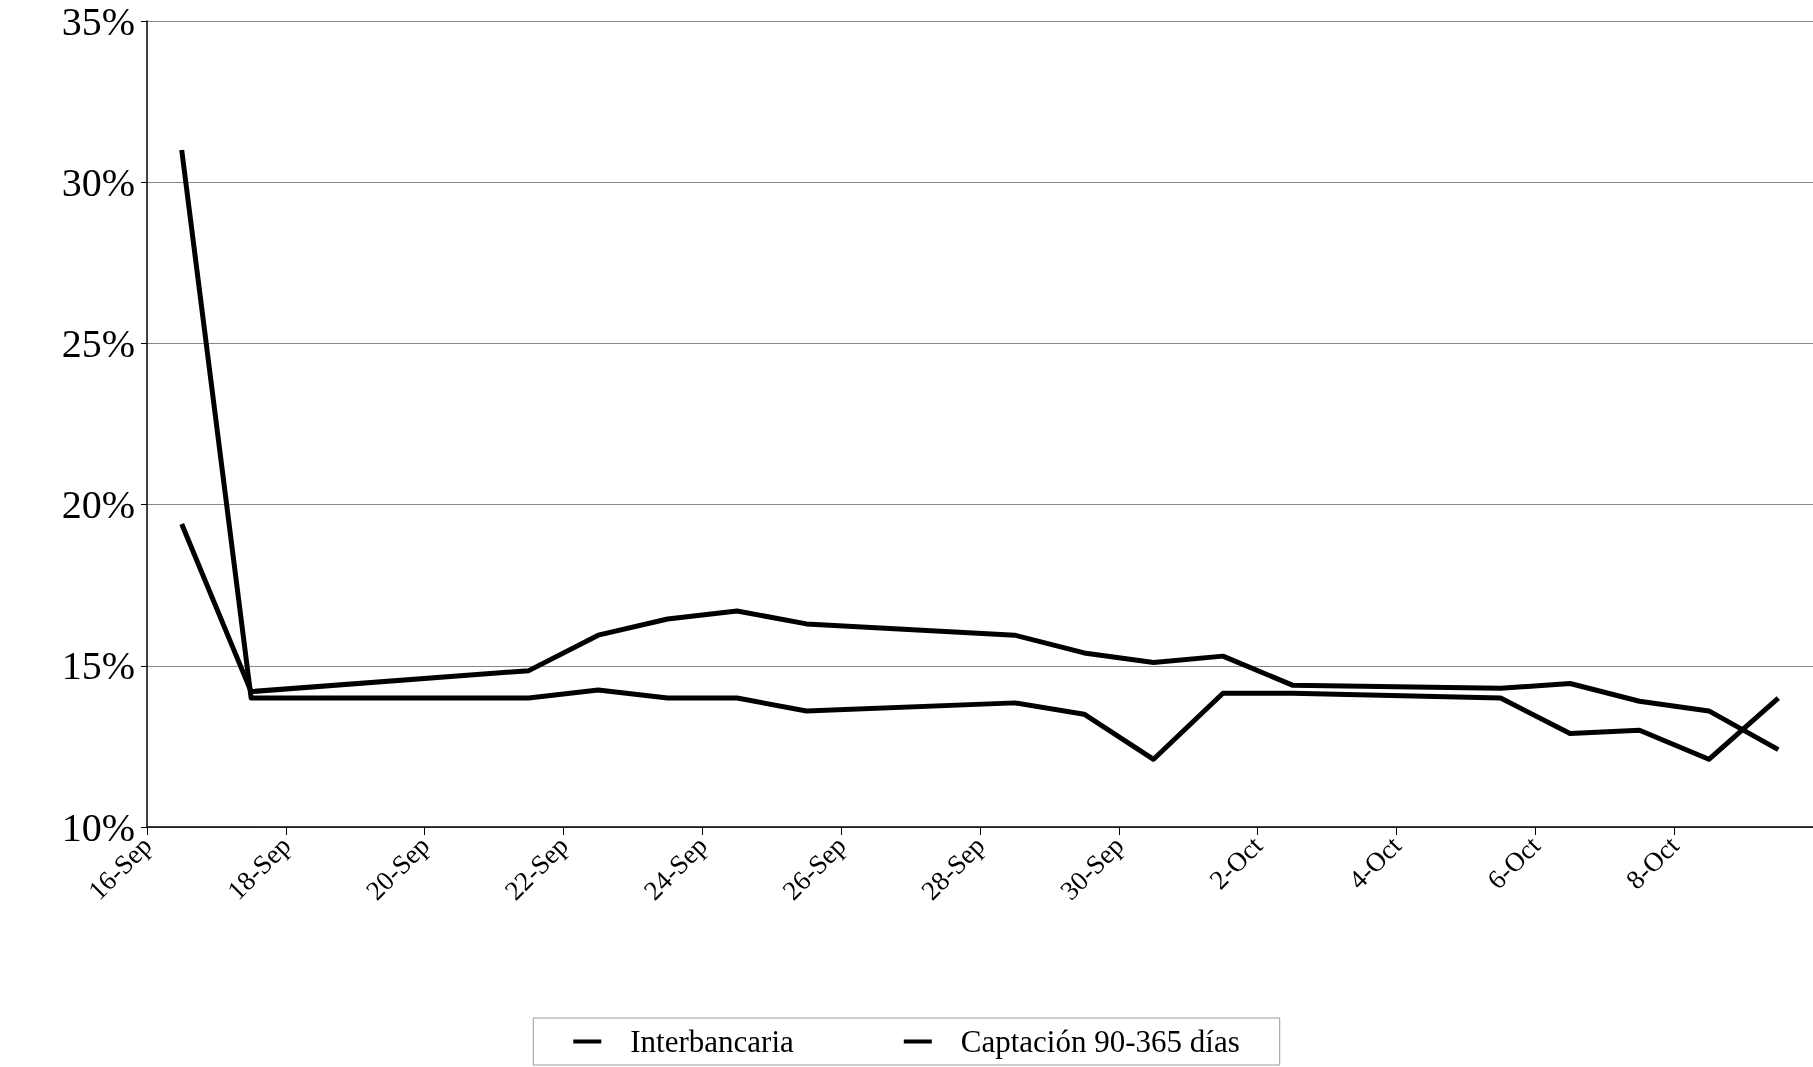 The height and width of the screenshot is (1067, 1813). What do you see at coordinates (98, 343) in the screenshot?
I see `y-tick-label: 25%` at bounding box center [98, 343].